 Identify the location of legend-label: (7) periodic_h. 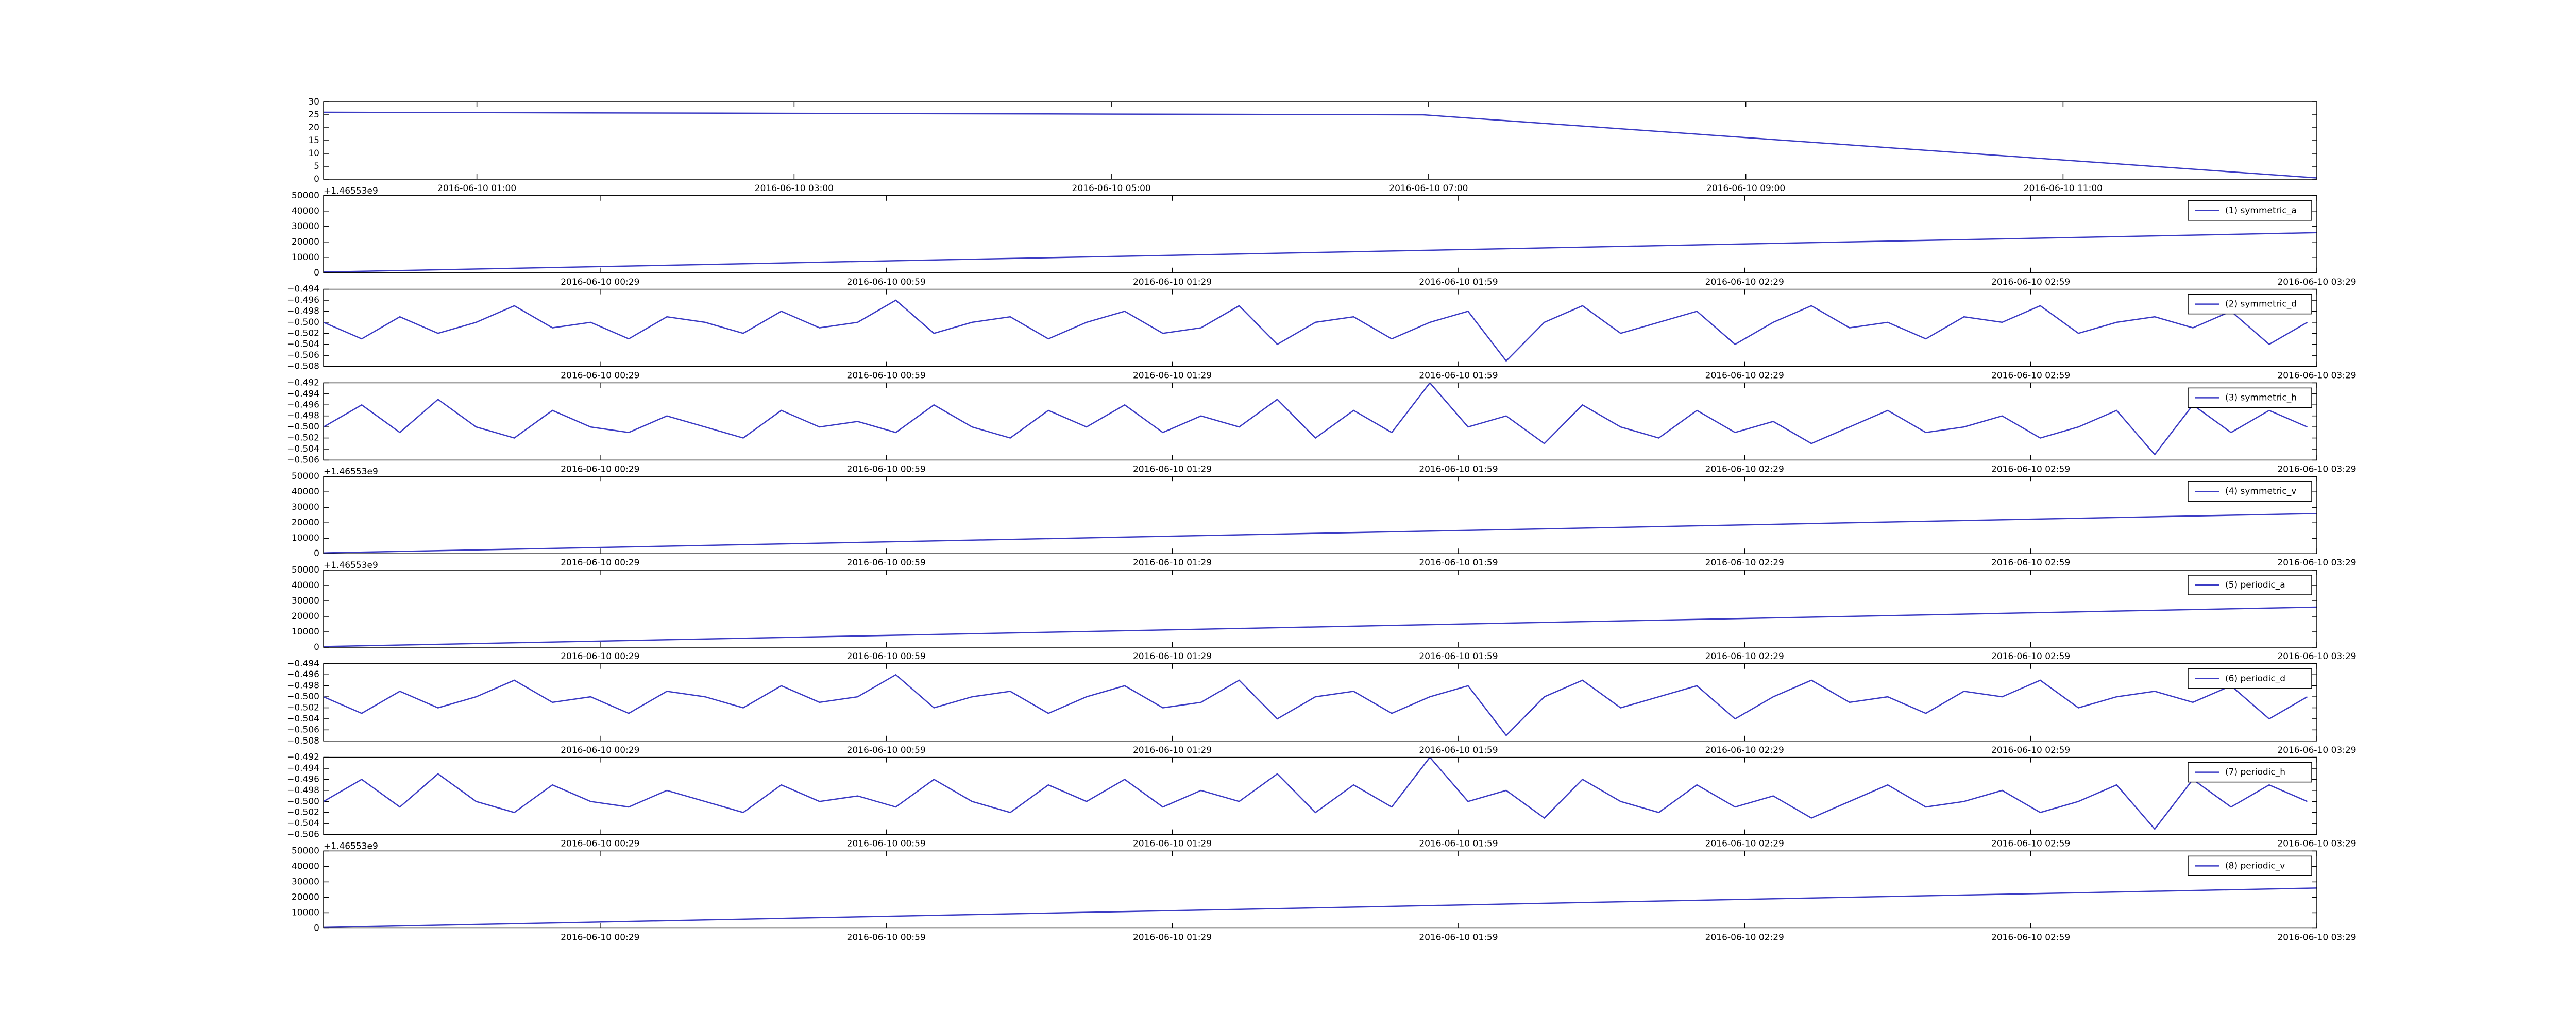
(2255, 772).